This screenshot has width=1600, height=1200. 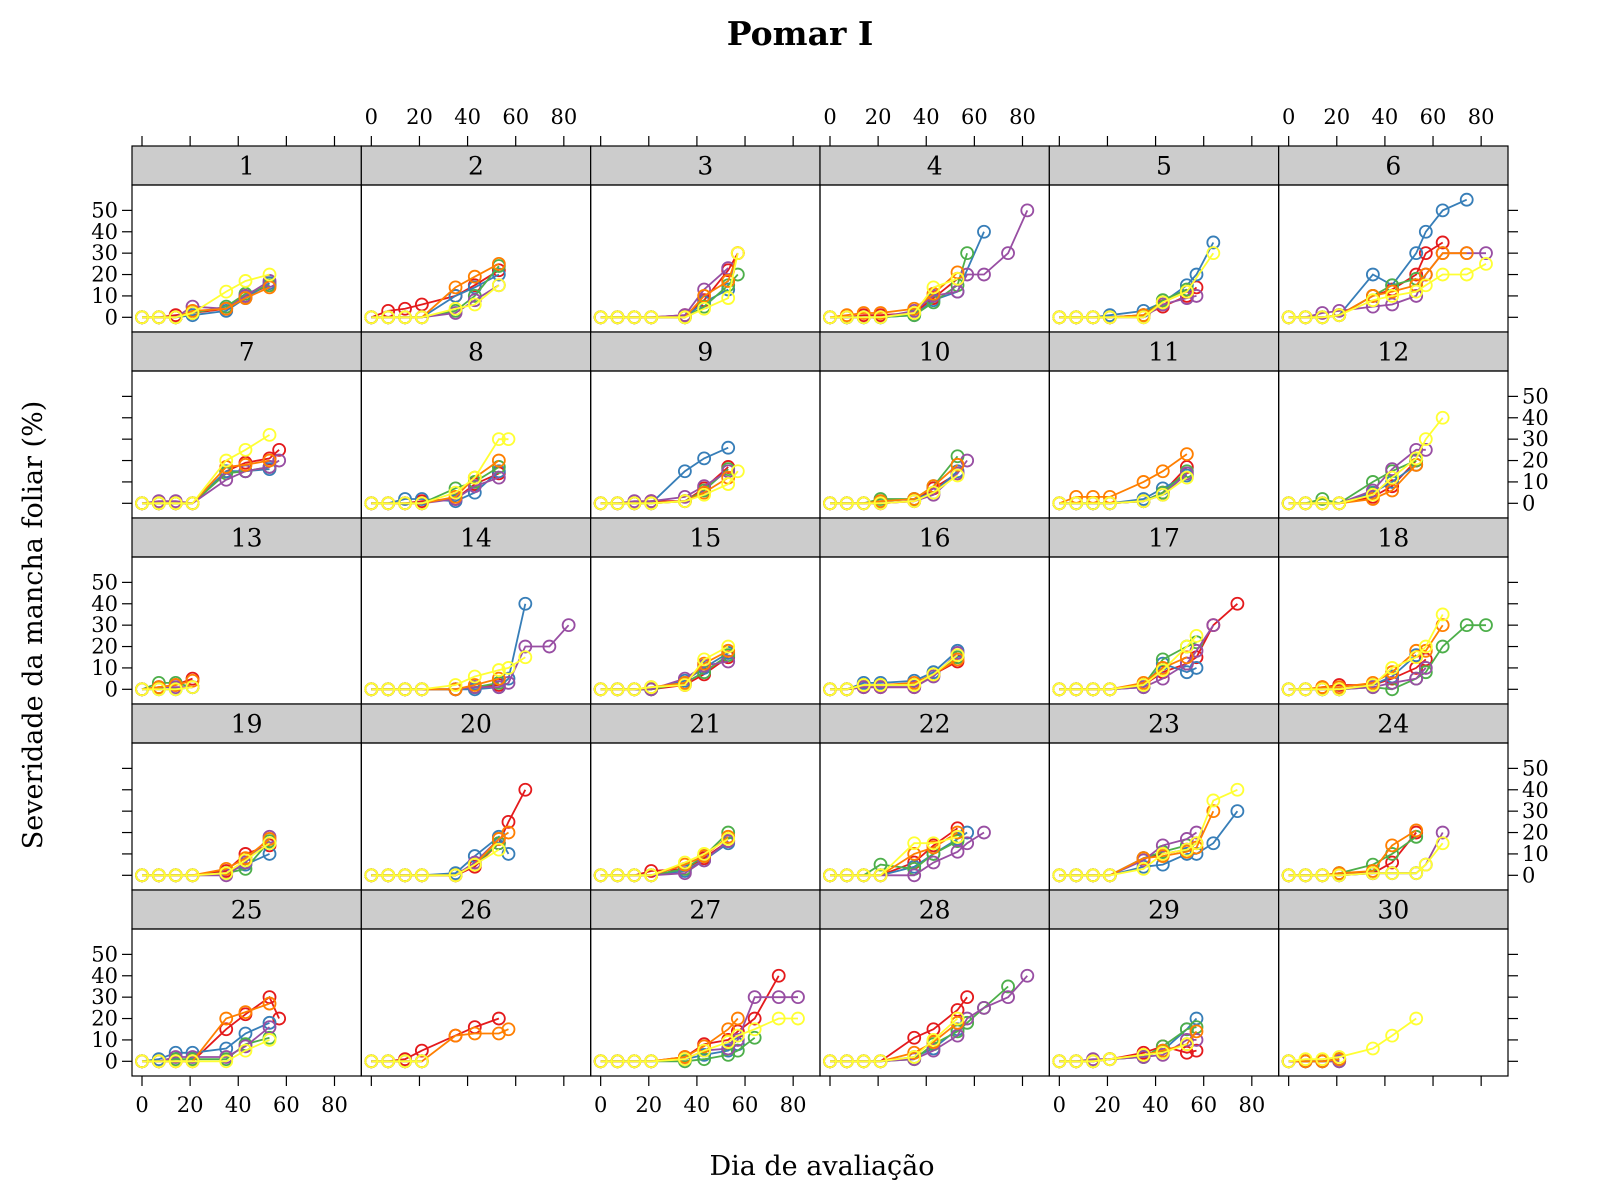 I want to click on y-tick-label: 10, so click(x=104, y=296).